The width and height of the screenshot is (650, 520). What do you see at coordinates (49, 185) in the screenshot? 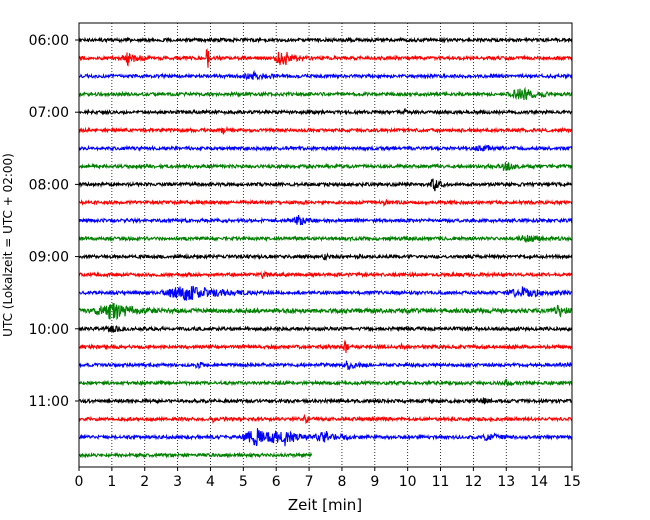
I see `y-tick-label: 08:00` at bounding box center [49, 185].